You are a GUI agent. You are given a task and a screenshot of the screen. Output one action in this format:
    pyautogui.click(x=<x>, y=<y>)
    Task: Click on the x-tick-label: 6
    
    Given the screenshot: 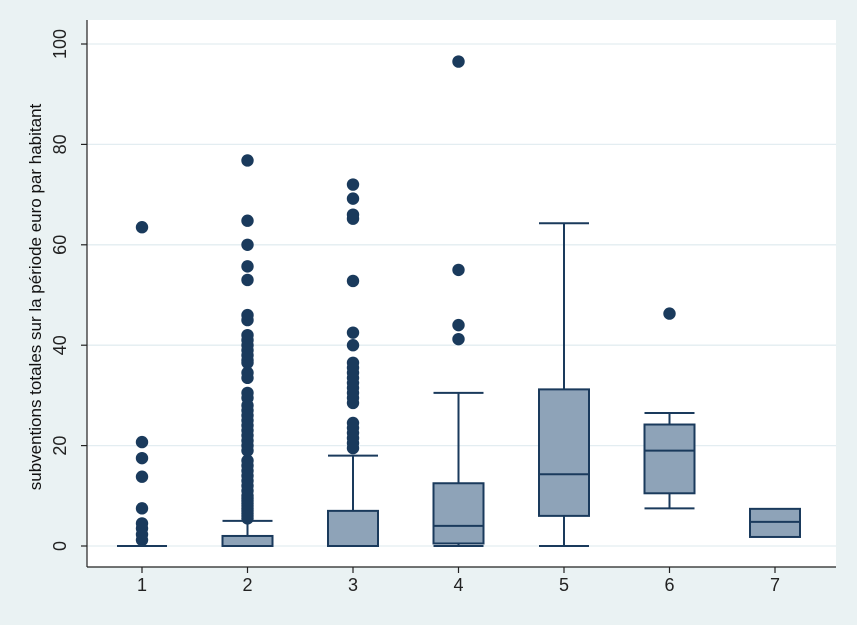 What is the action you would take?
    pyautogui.click(x=669, y=585)
    